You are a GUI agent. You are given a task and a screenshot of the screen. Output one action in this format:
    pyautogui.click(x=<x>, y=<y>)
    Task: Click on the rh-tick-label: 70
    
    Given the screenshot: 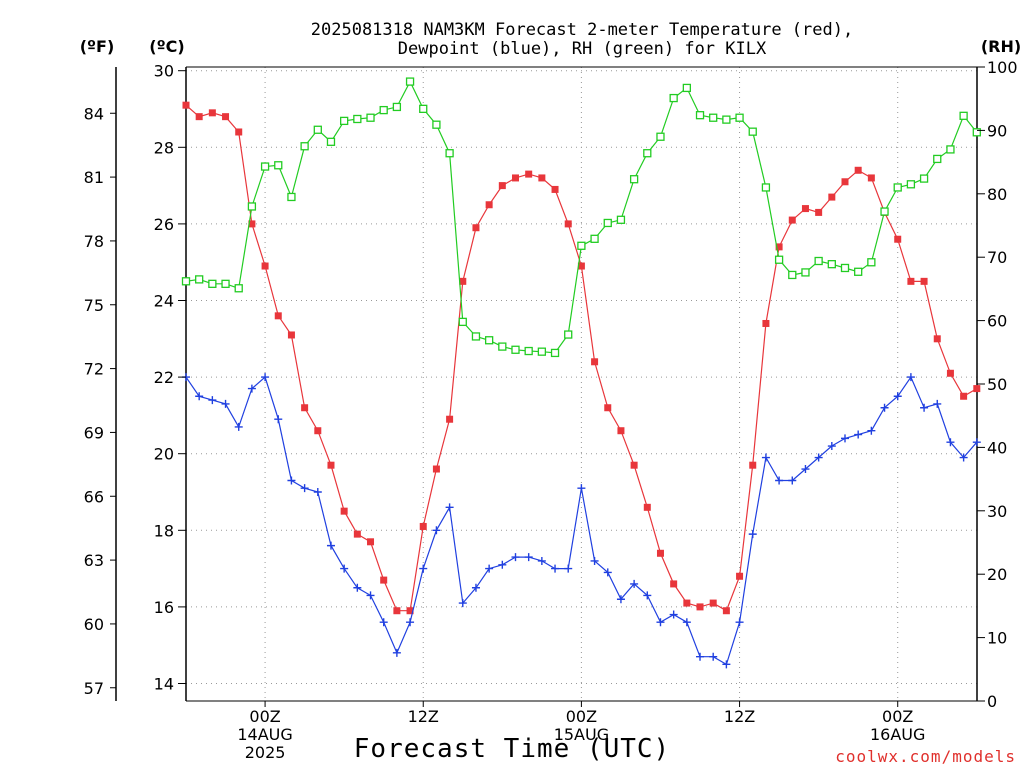 What is the action you would take?
    pyautogui.click(x=997, y=257)
    